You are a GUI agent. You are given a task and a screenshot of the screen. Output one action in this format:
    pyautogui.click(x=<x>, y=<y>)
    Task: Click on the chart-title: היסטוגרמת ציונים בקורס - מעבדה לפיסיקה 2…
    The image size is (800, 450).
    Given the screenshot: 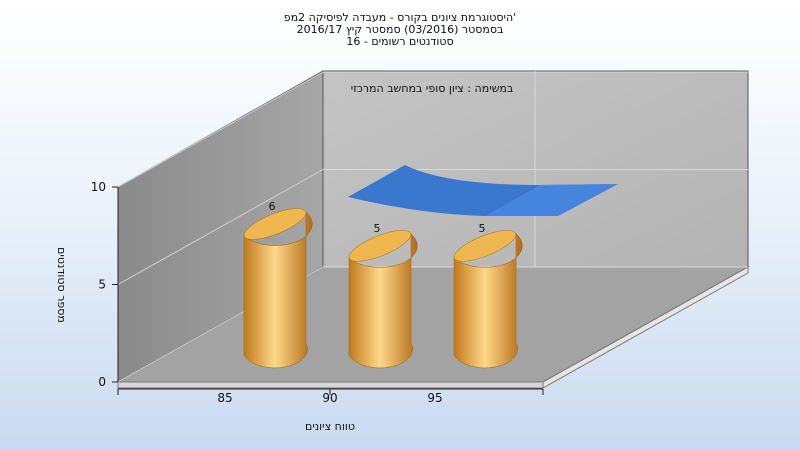 What is the action you would take?
    pyautogui.click(x=400, y=17)
    